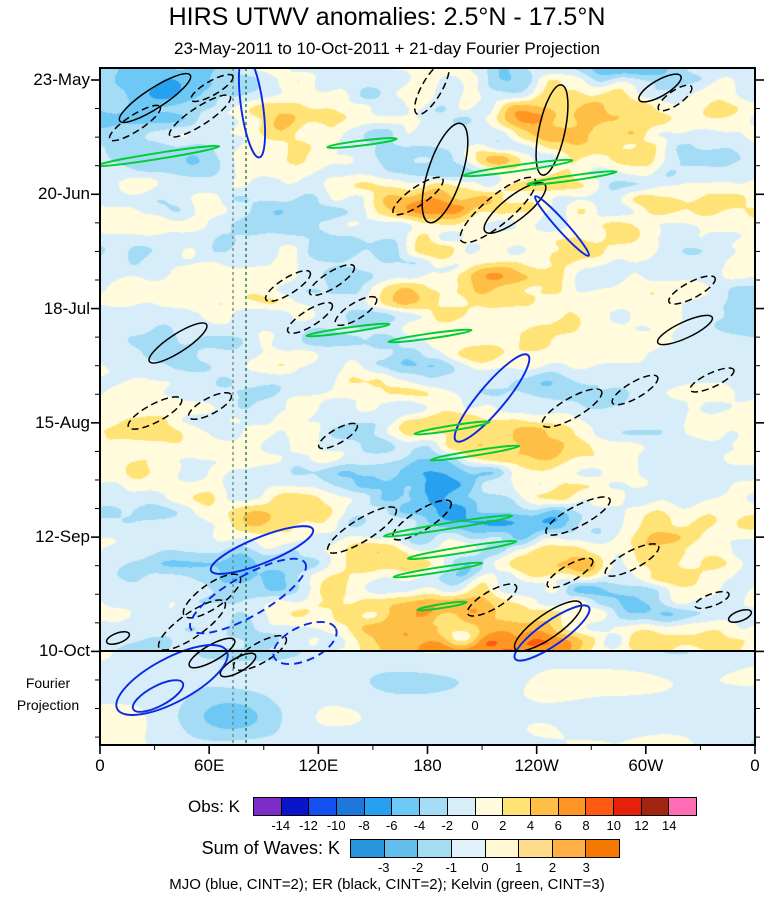 Image resolution: width=774 pixels, height=899 pixels. I want to click on colorbar-tick-label: 14, so click(669, 825).